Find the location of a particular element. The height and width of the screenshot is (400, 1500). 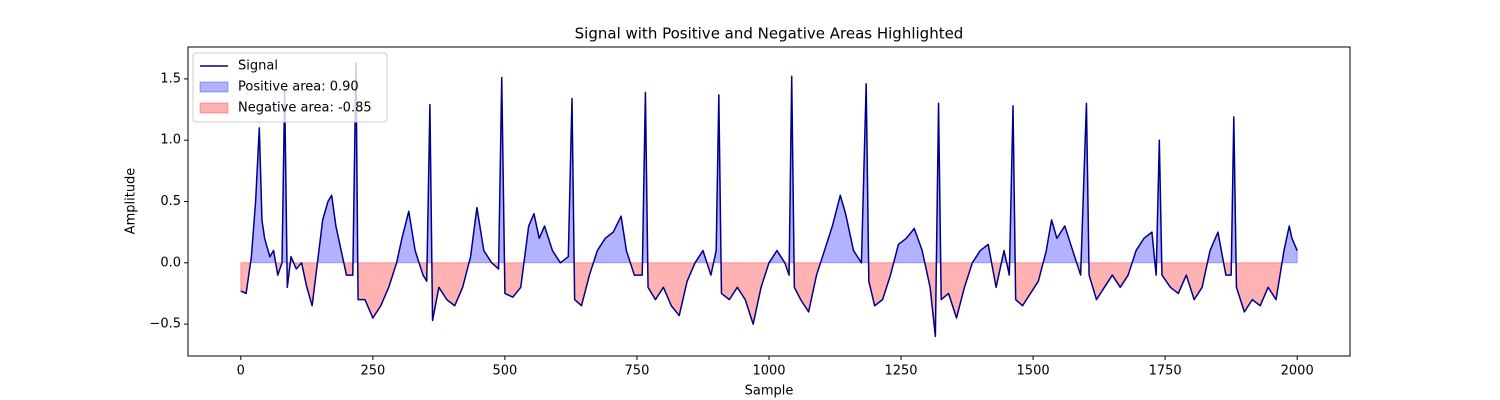

x-axis-label: Sample is located at coordinates (769, 391).